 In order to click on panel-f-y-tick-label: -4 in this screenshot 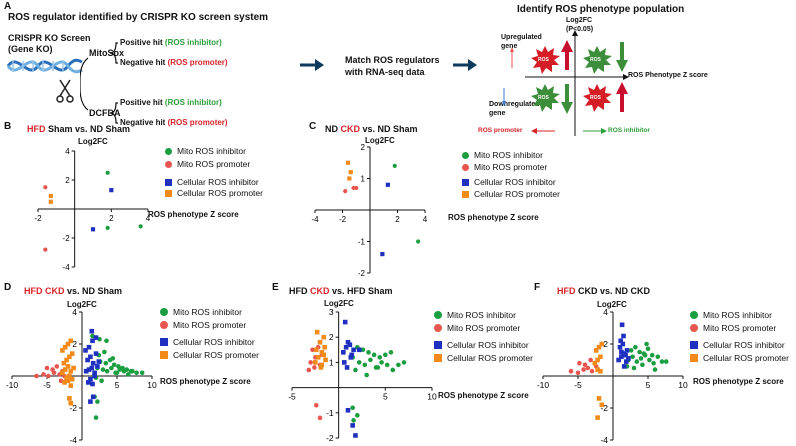, I will do `click(604, 440)`.